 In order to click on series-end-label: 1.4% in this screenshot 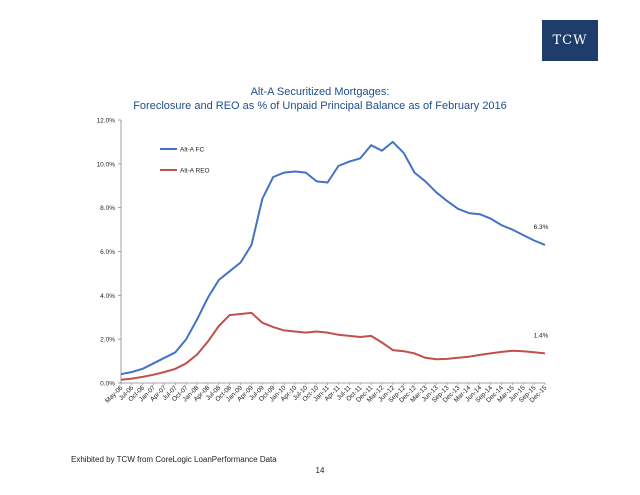, I will do `click(541, 335)`.